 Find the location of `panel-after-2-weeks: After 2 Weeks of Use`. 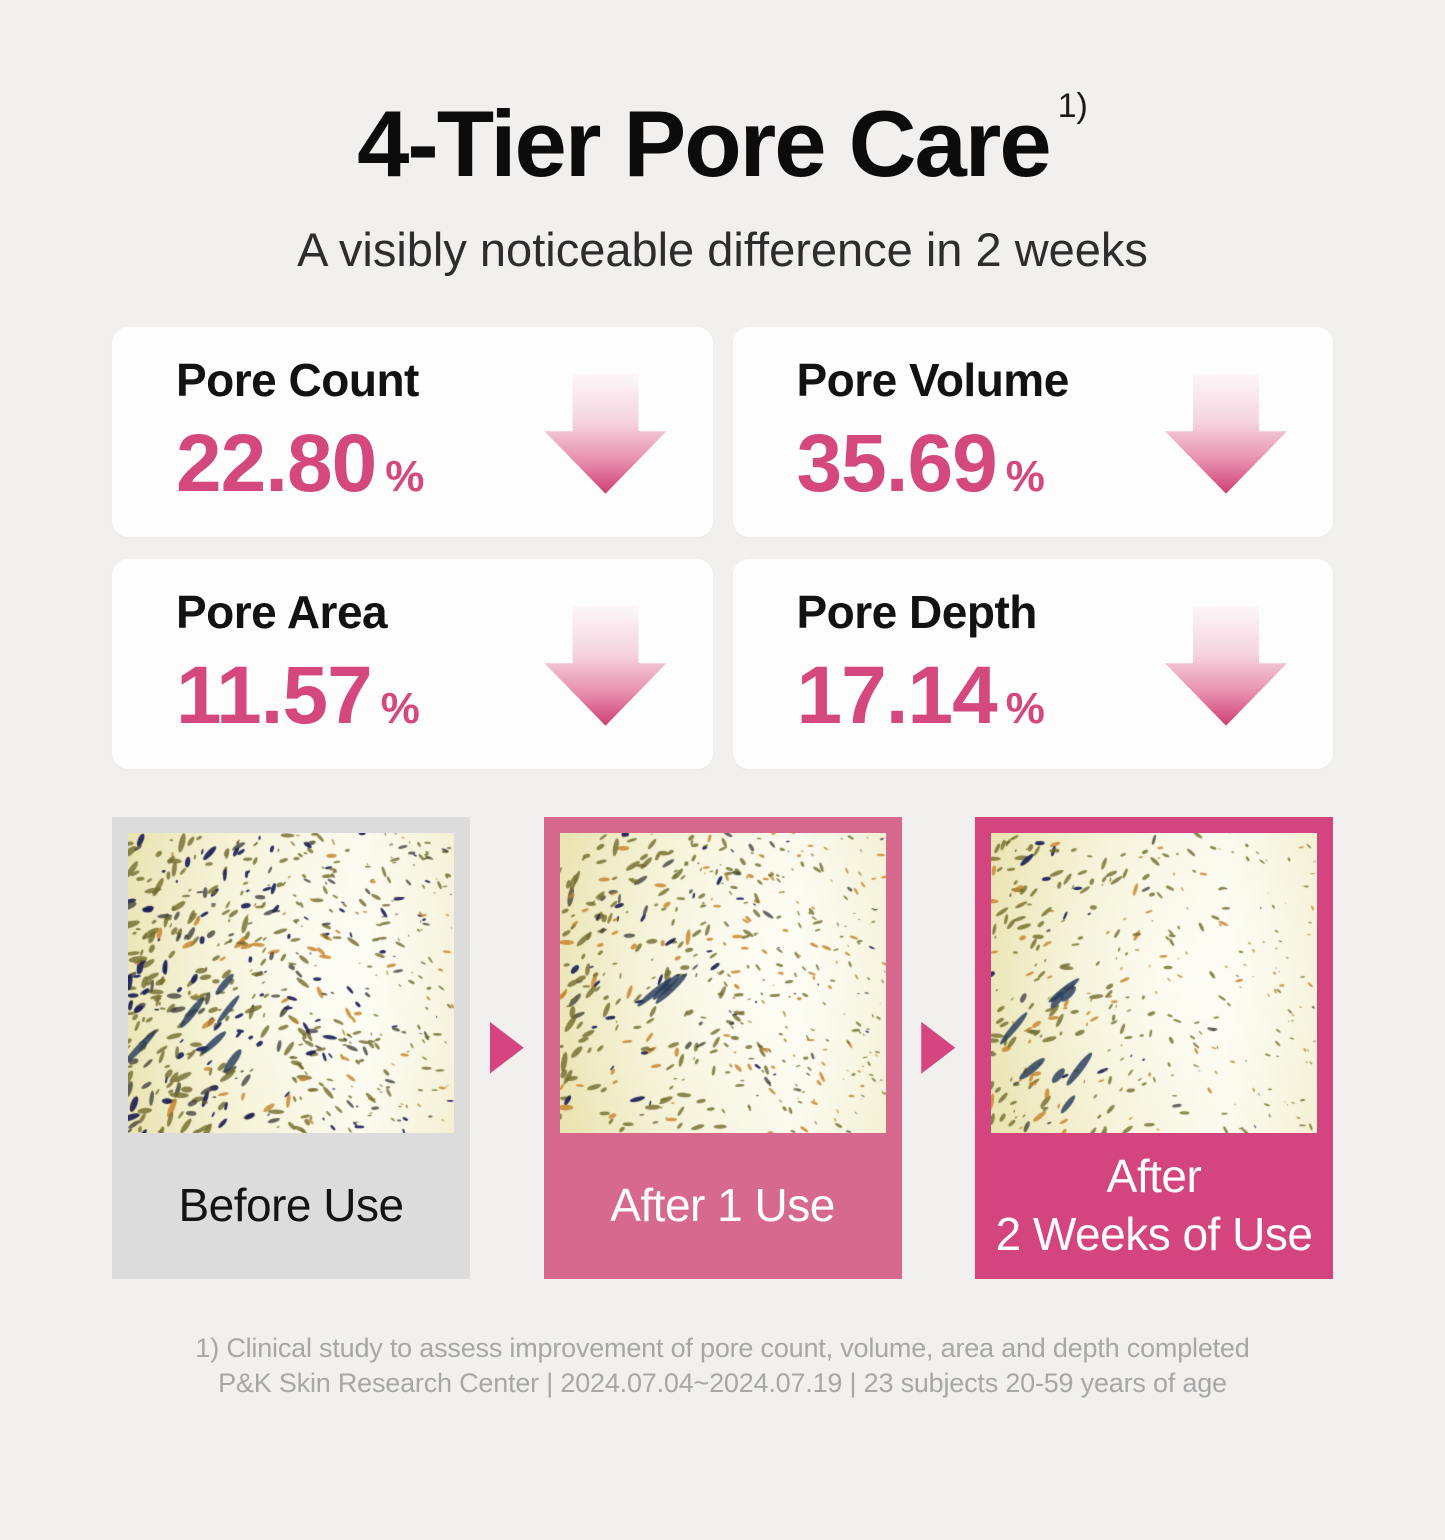

panel-after-2-weeks: After 2 Weeks of Use is located at coordinates (1154, 1047).